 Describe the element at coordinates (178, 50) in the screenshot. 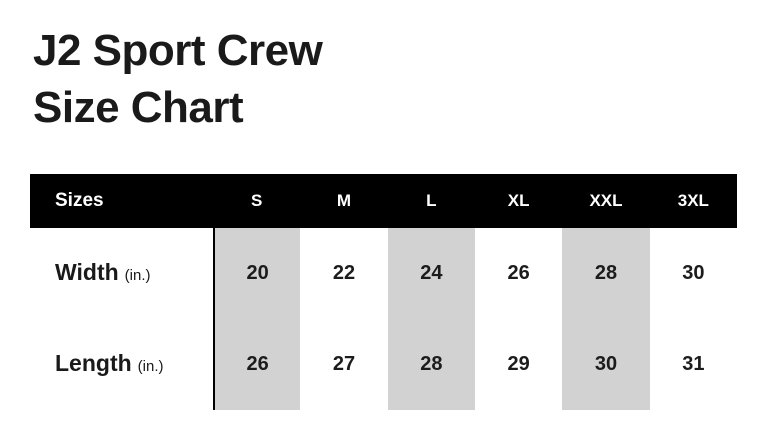

I see `page-title-line-1: J2 Sport Crew` at that location.